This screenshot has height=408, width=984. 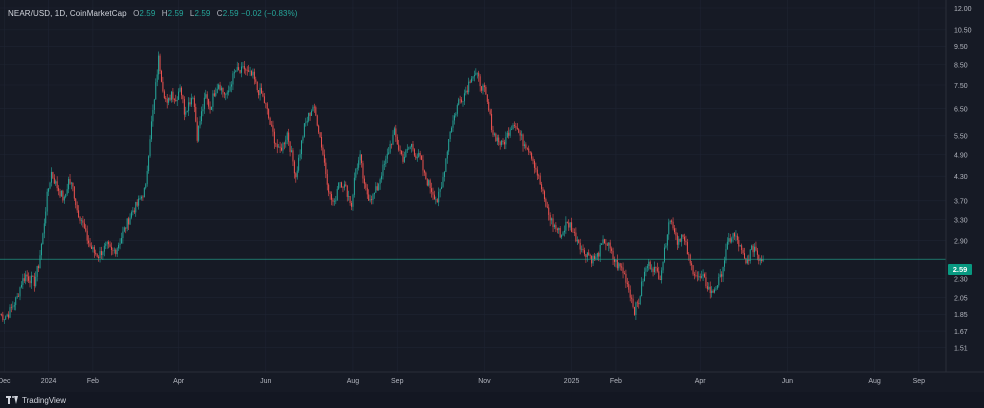 I want to click on y-tick-label: 1.51, so click(x=961, y=348).